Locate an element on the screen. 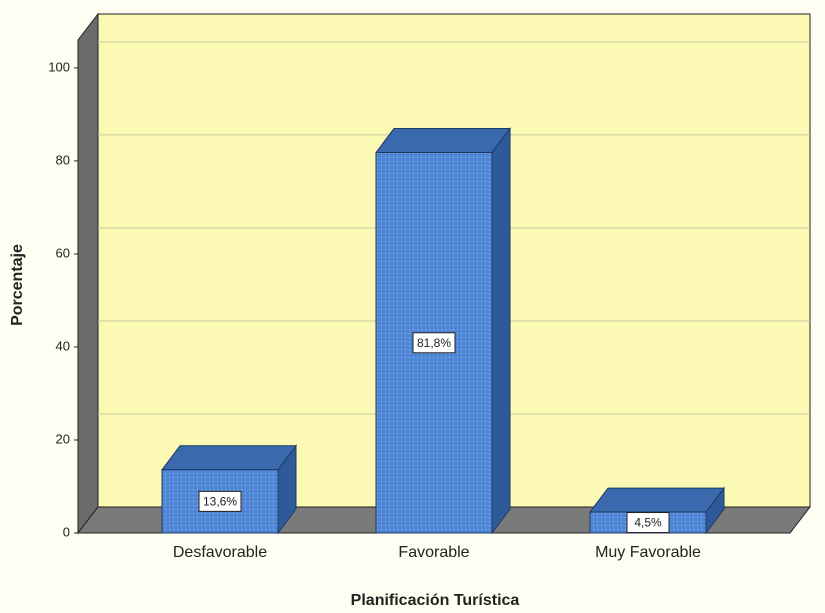 This screenshot has width=825, height=613. y-axis-title: Porcentaje is located at coordinates (17, 285).